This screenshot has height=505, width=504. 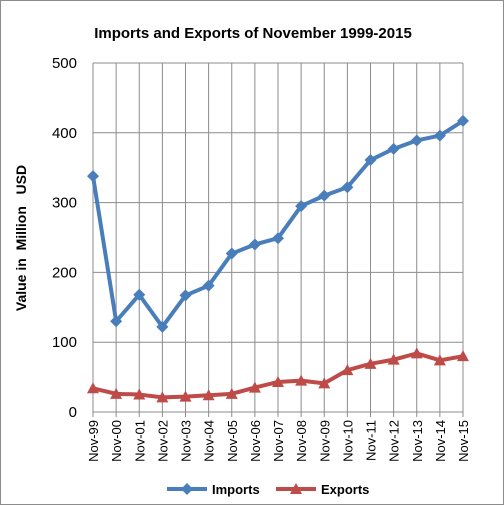 I want to click on x-tick-label: Nov-10, so click(x=347, y=441).